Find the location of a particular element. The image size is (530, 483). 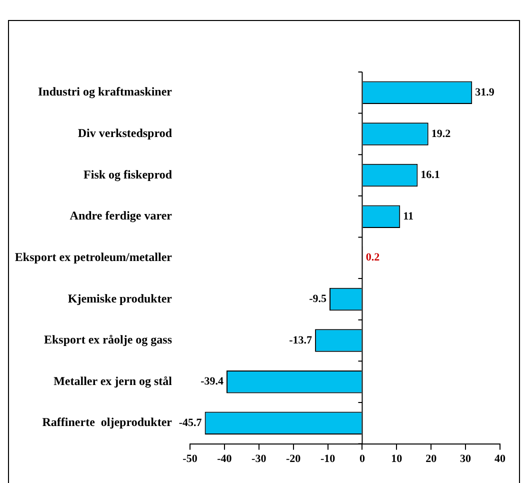

data-label: 19.2 is located at coordinates (441, 134).